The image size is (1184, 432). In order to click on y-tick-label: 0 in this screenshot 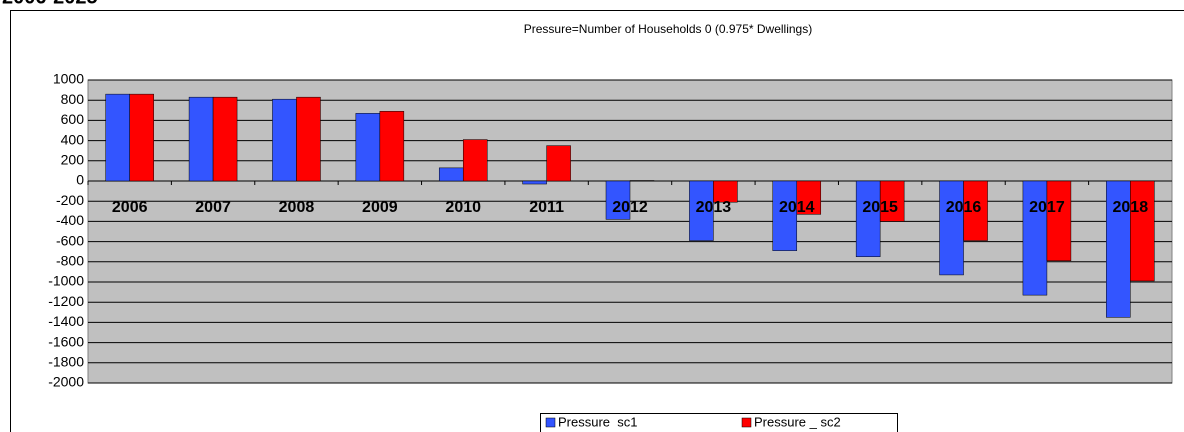, I will do `click(80, 180)`.